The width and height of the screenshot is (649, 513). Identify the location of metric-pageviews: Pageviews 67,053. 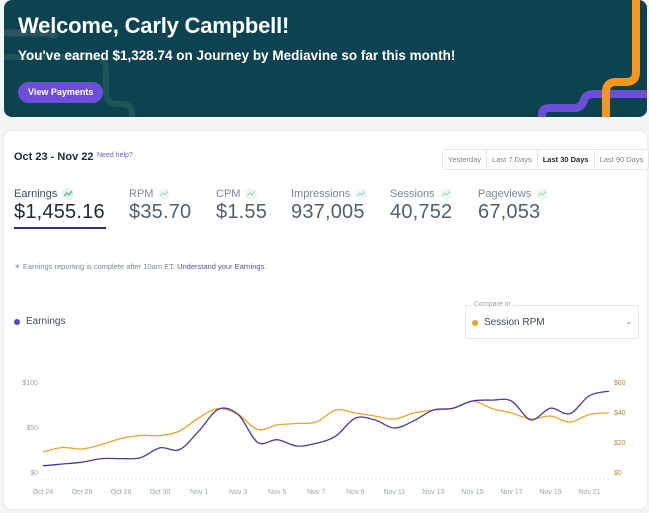
(513, 206).